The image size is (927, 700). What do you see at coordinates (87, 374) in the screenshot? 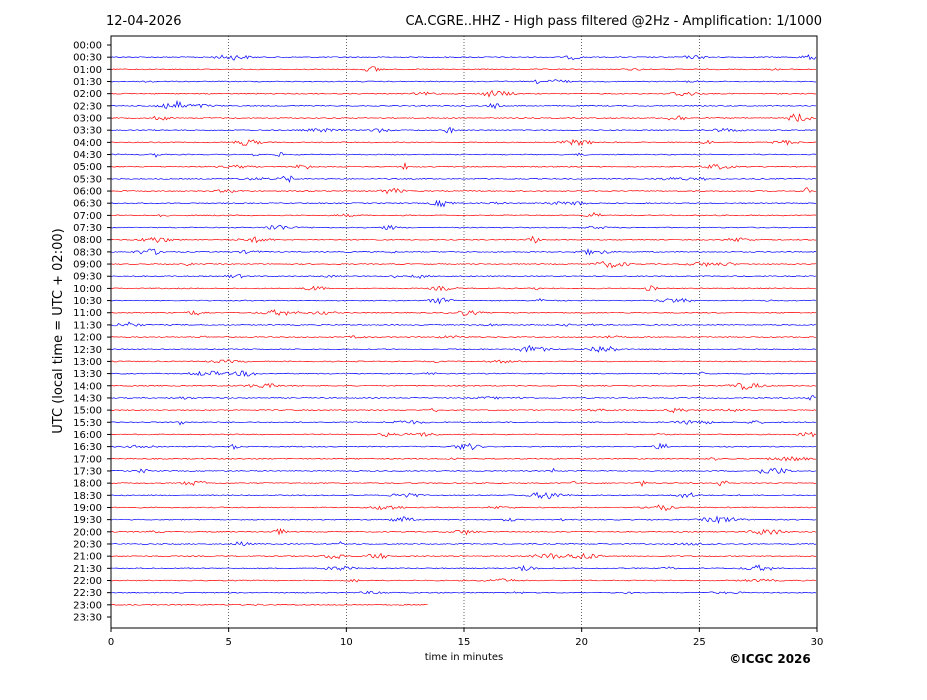
I see `y-tick-label: 13:30` at bounding box center [87, 374].